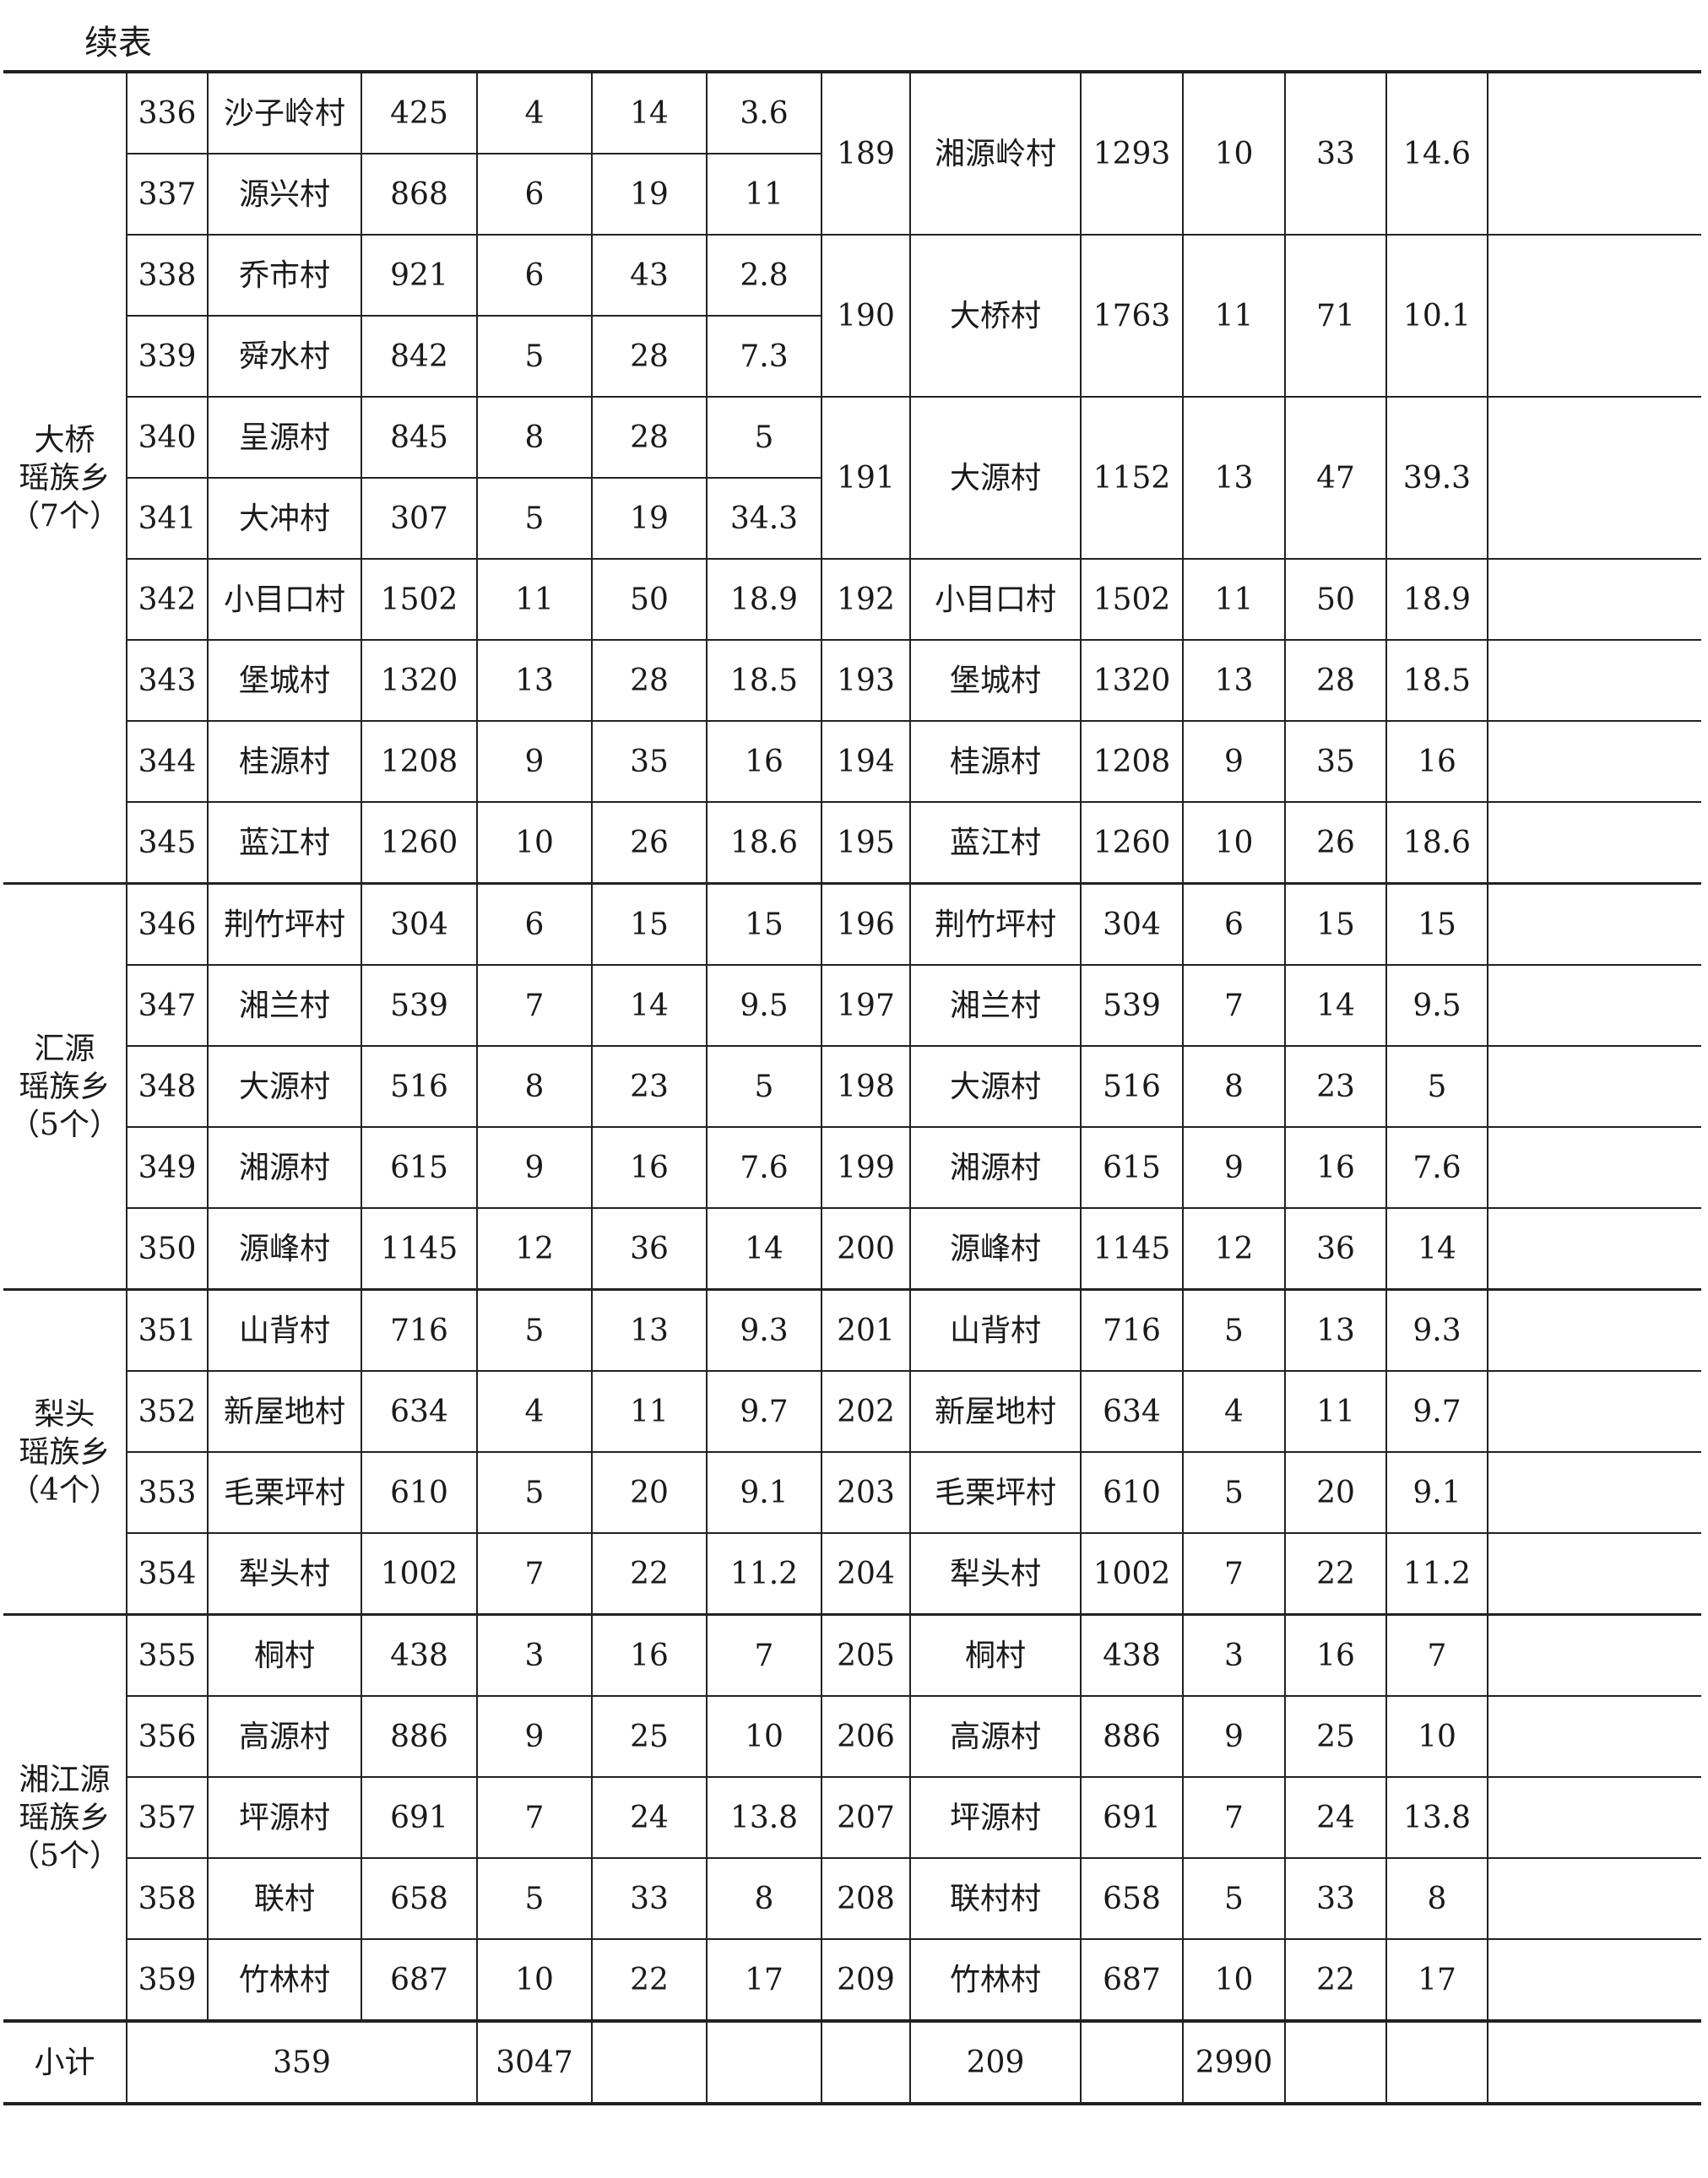 This screenshot has width=1708, height=2178. What do you see at coordinates (1234, 1980) in the screenshot?
I see `right-value-cell: 10` at bounding box center [1234, 1980].